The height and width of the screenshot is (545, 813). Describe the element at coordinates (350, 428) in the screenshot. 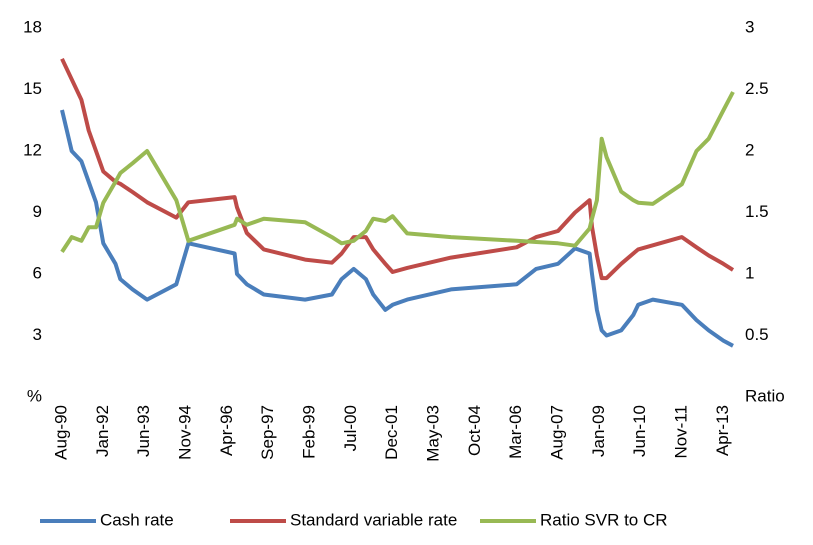

I see `x-tick-label: Jul-00` at that location.